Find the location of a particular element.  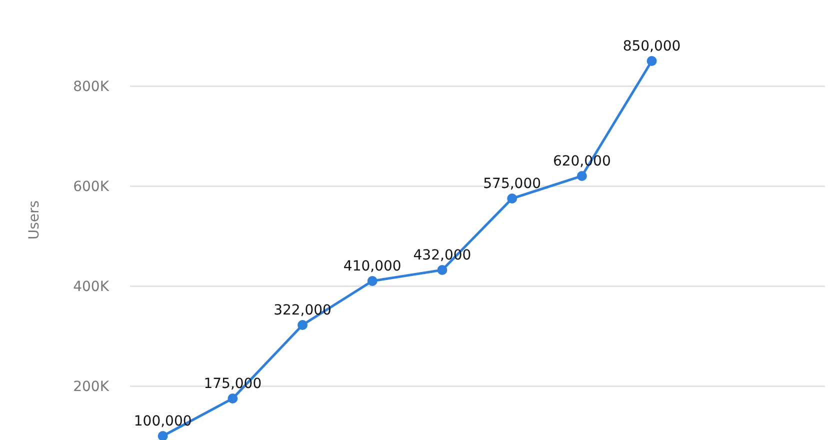

y-tick-label: 400K is located at coordinates (91, 286).